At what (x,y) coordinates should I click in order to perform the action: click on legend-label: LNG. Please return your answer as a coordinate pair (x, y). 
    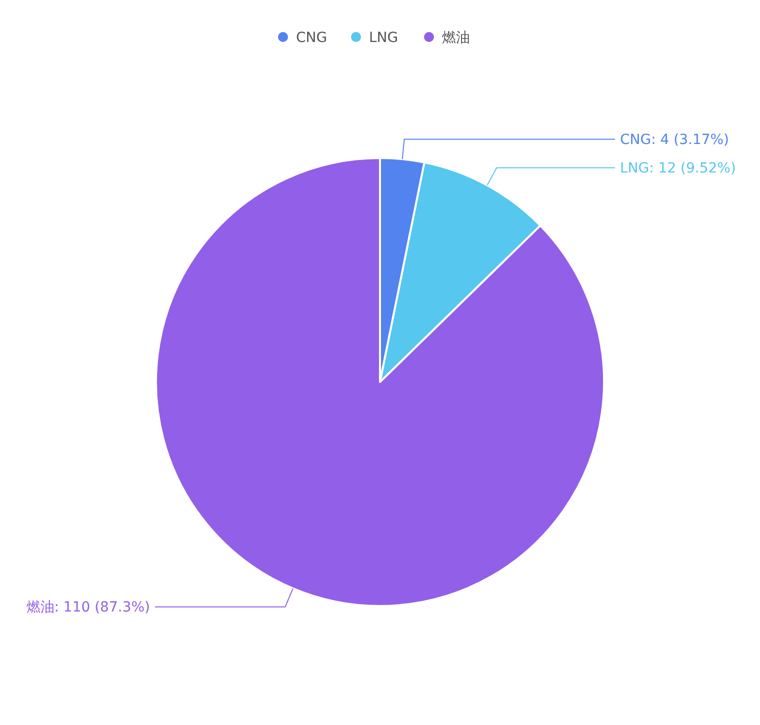
    Looking at the image, I should click on (383, 38).